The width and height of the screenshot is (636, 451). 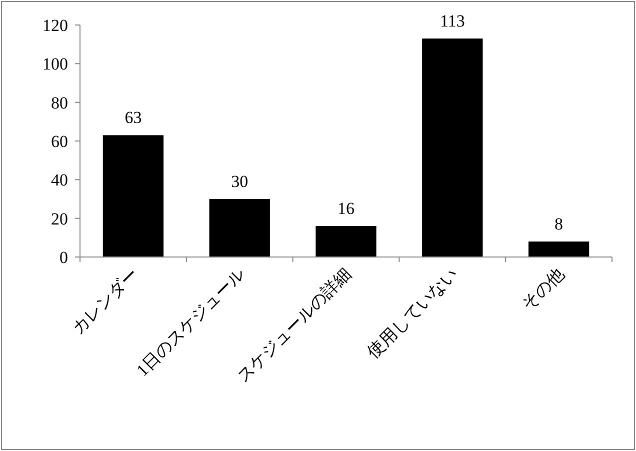 I want to click on data-label: 16, so click(x=346, y=208).